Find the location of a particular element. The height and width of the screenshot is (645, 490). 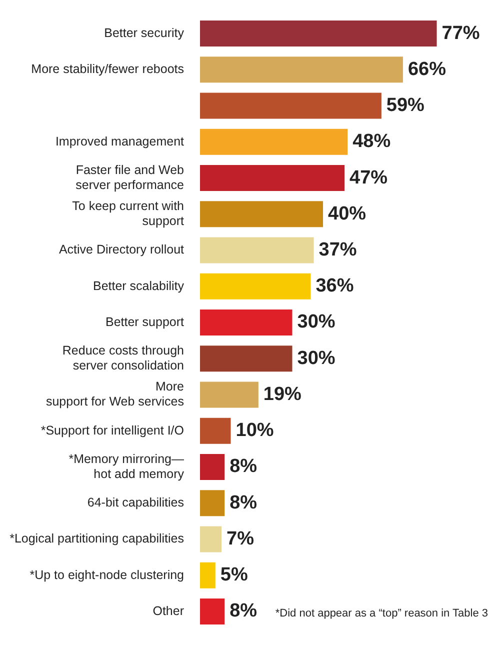

y-tick-label: Active Directory rollout is located at coordinates (121, 249).